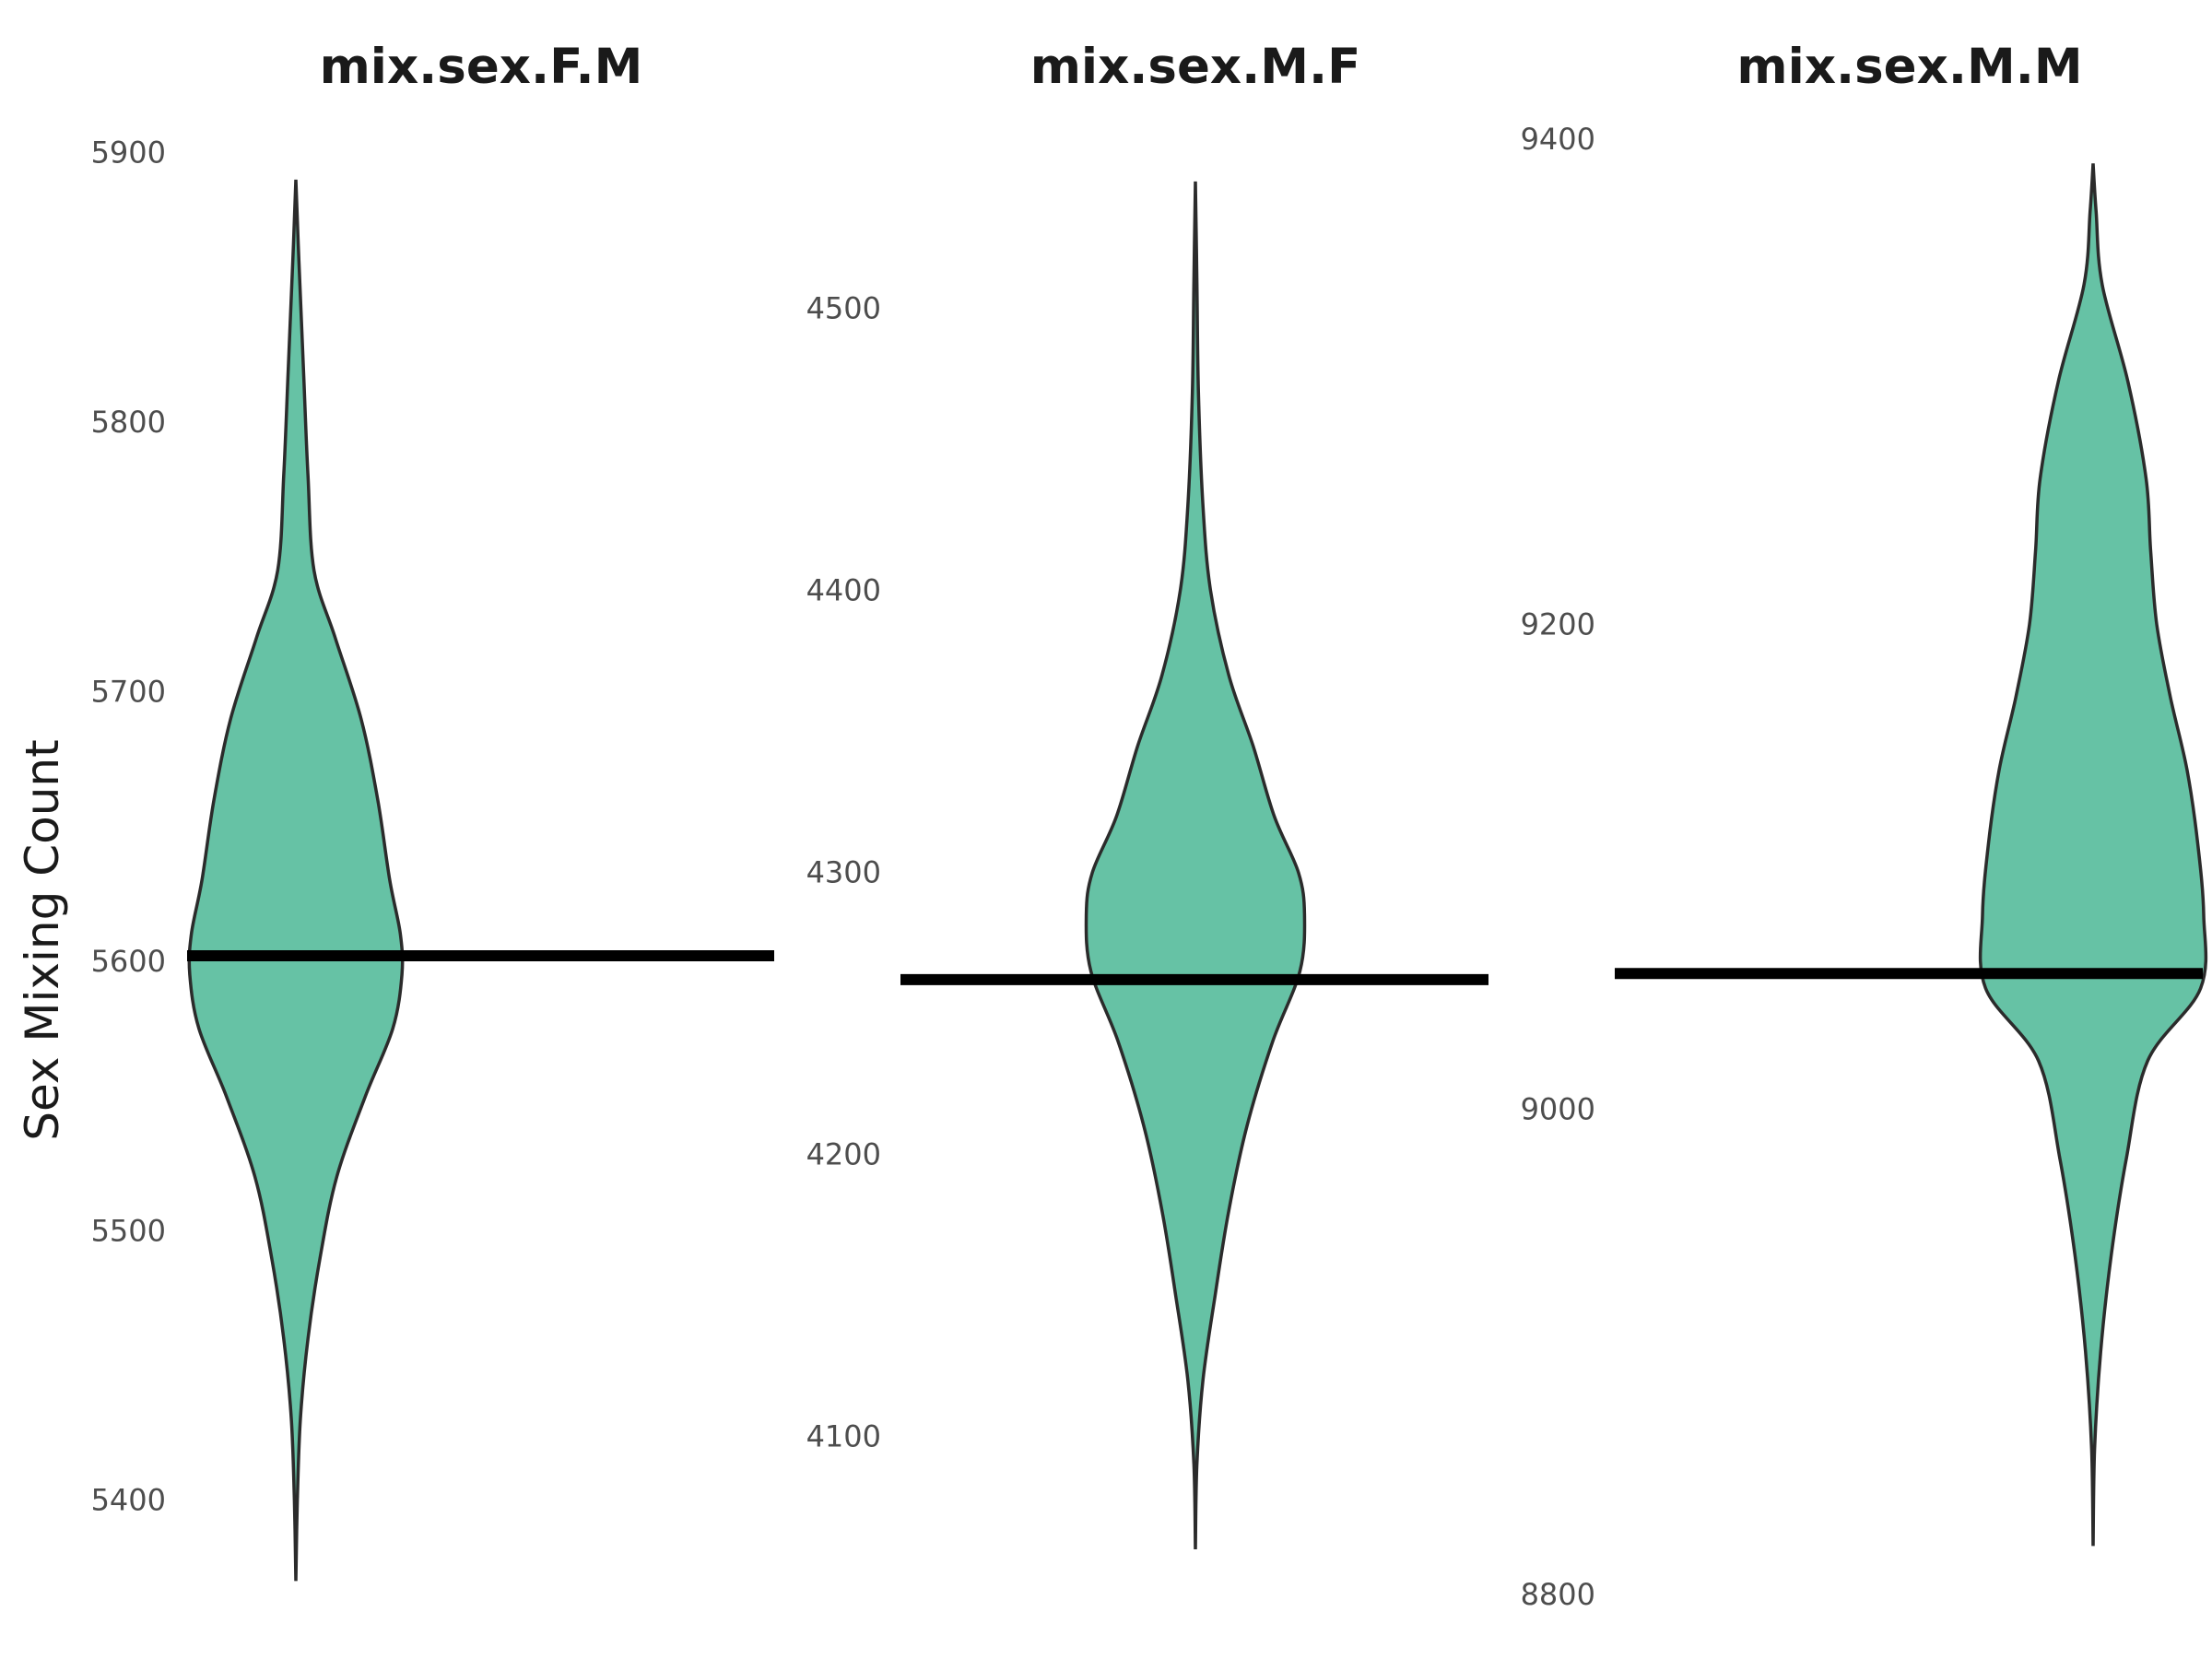 The width and height of the screenshot is (2212, 1659). What do you see at coordinates (128, 422) in the screenshot?
I see `y-tick-label: 5800` at bounding box center [128, 422].